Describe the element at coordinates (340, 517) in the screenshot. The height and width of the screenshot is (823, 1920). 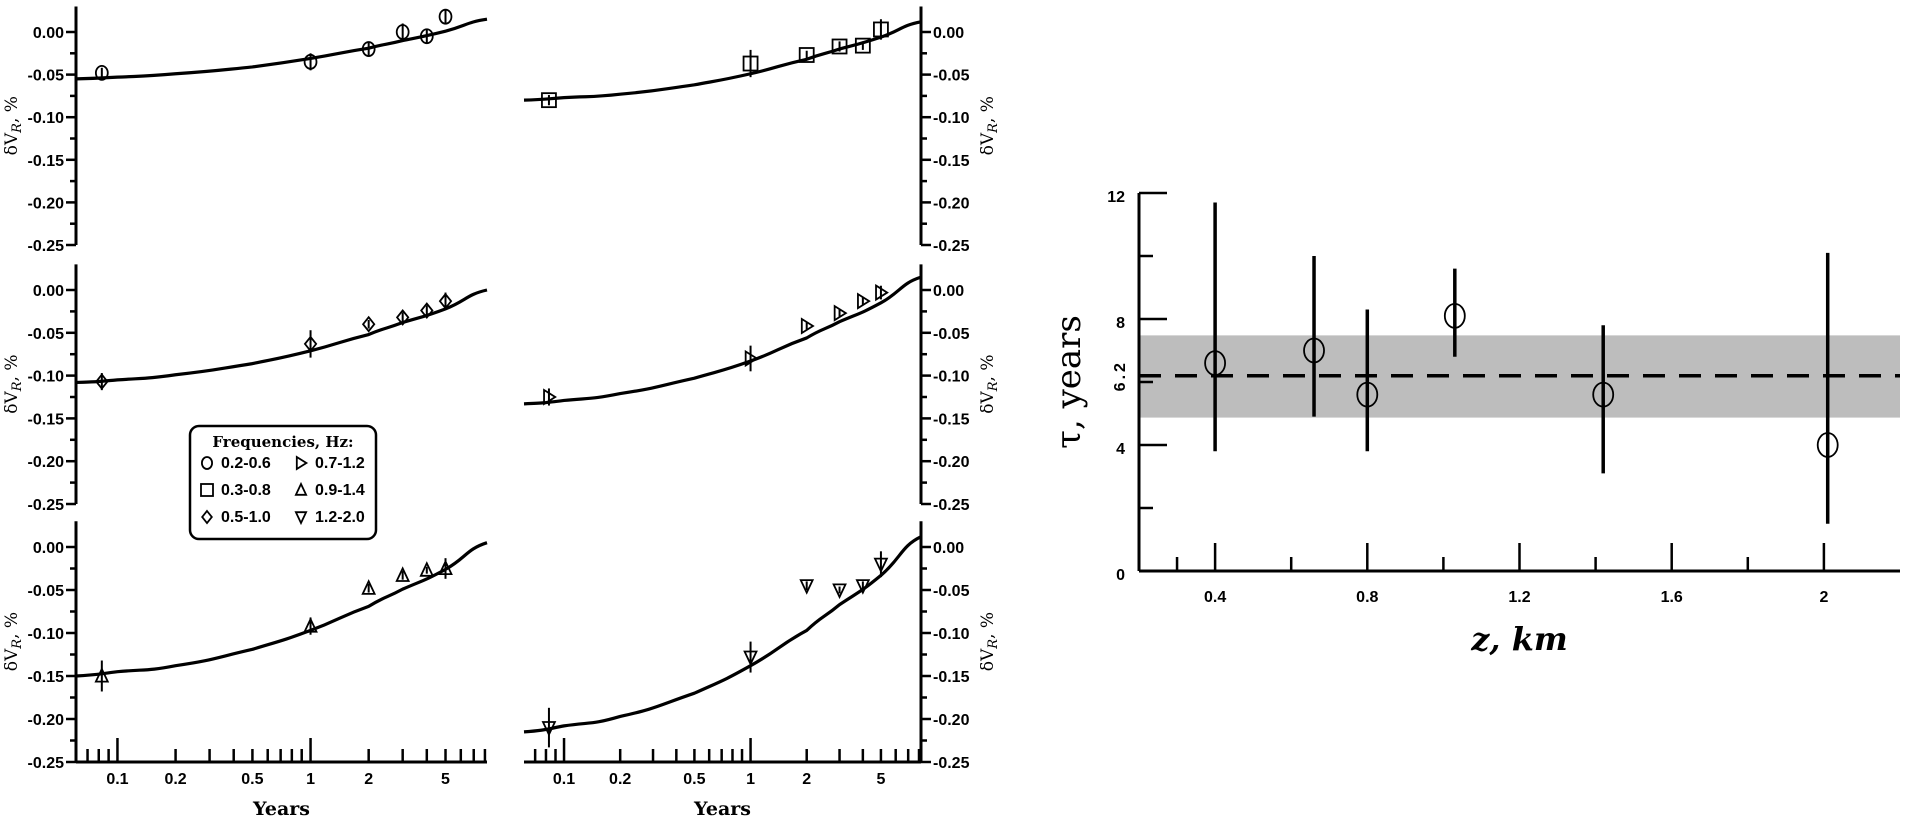
I see `legend-label: 1.2-2.0` at that location.